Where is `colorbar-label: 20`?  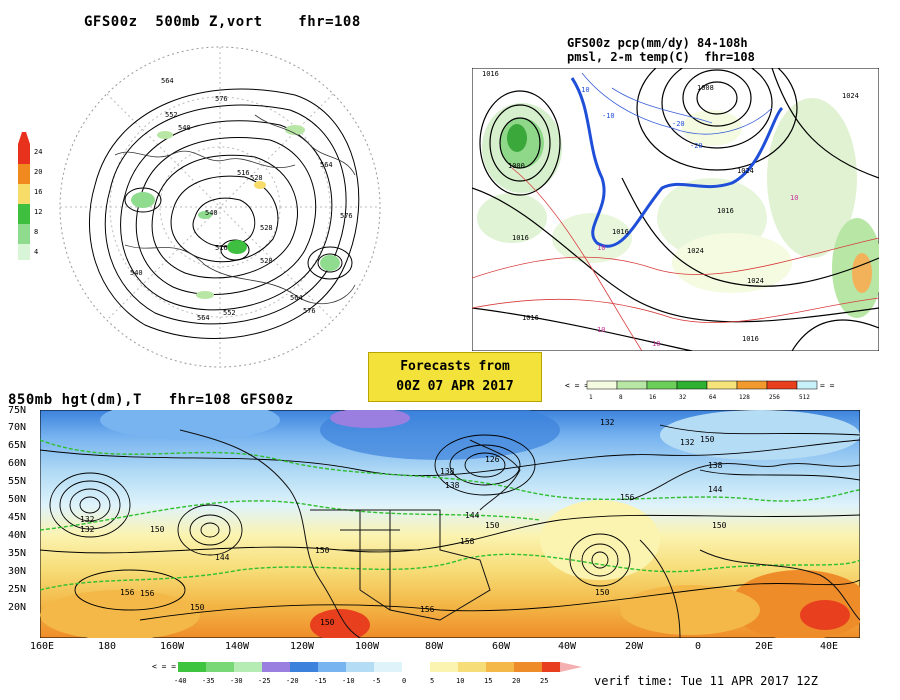 colorbar-label: 20 is located at coordinates (38, 172).